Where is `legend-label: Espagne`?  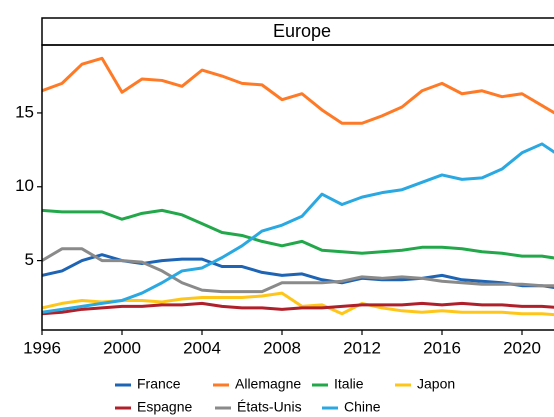
legend-label: Espagne is located at coordinates (164, 407).